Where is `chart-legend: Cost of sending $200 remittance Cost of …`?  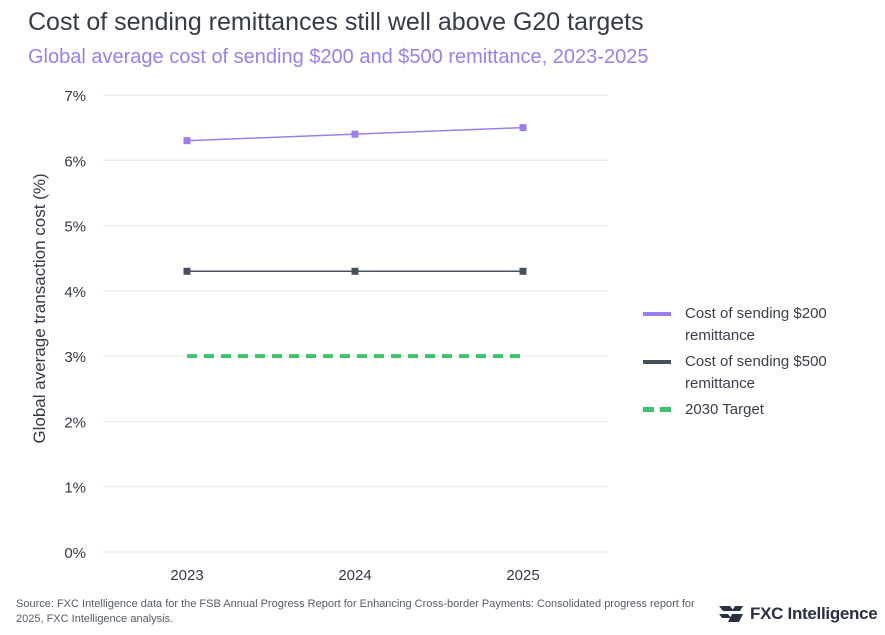
chart-legend: Cost of sending $200 remittance Cost of … is located at coordinates (758, 364).